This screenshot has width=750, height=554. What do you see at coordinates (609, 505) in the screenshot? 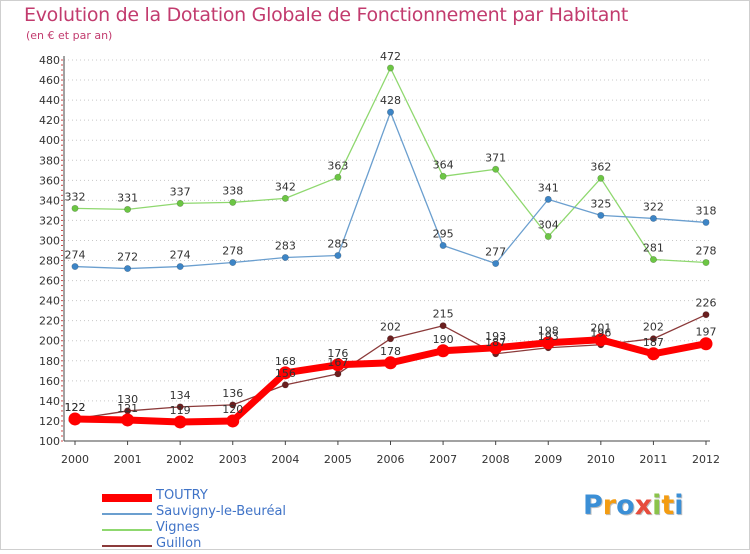
I see `logo-letter: r` at bounding box center [609, 505].